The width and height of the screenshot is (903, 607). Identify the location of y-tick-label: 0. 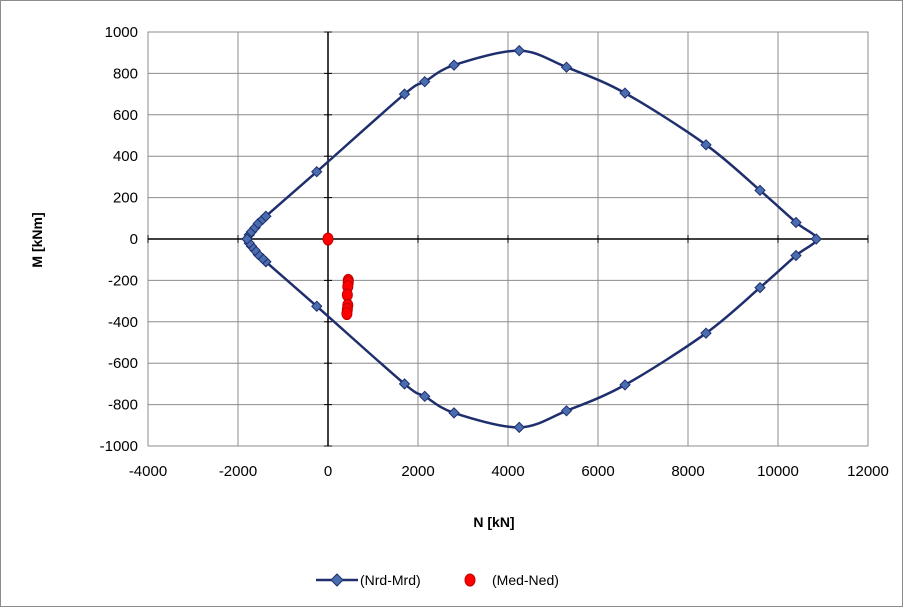
(134, 239).